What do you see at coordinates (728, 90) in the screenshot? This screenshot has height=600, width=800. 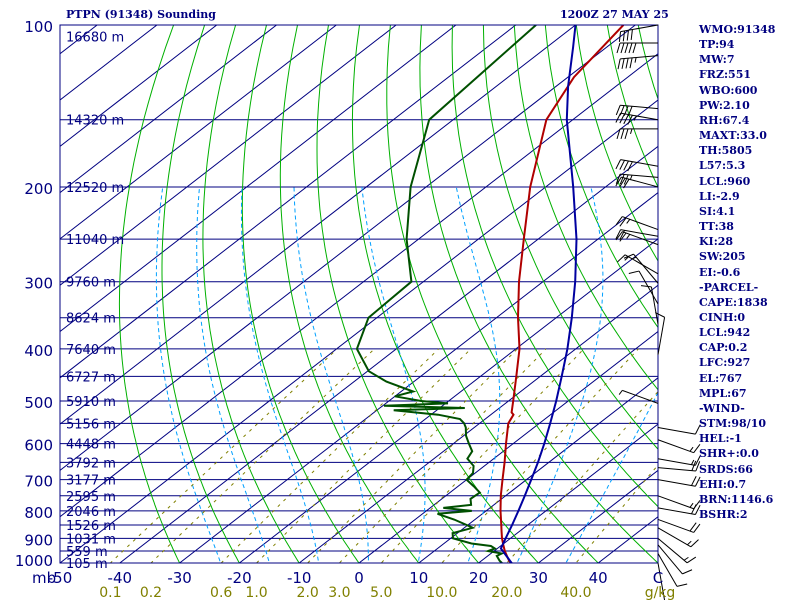 I see `index-item: WBO:600` at bounding box center [728, 90].